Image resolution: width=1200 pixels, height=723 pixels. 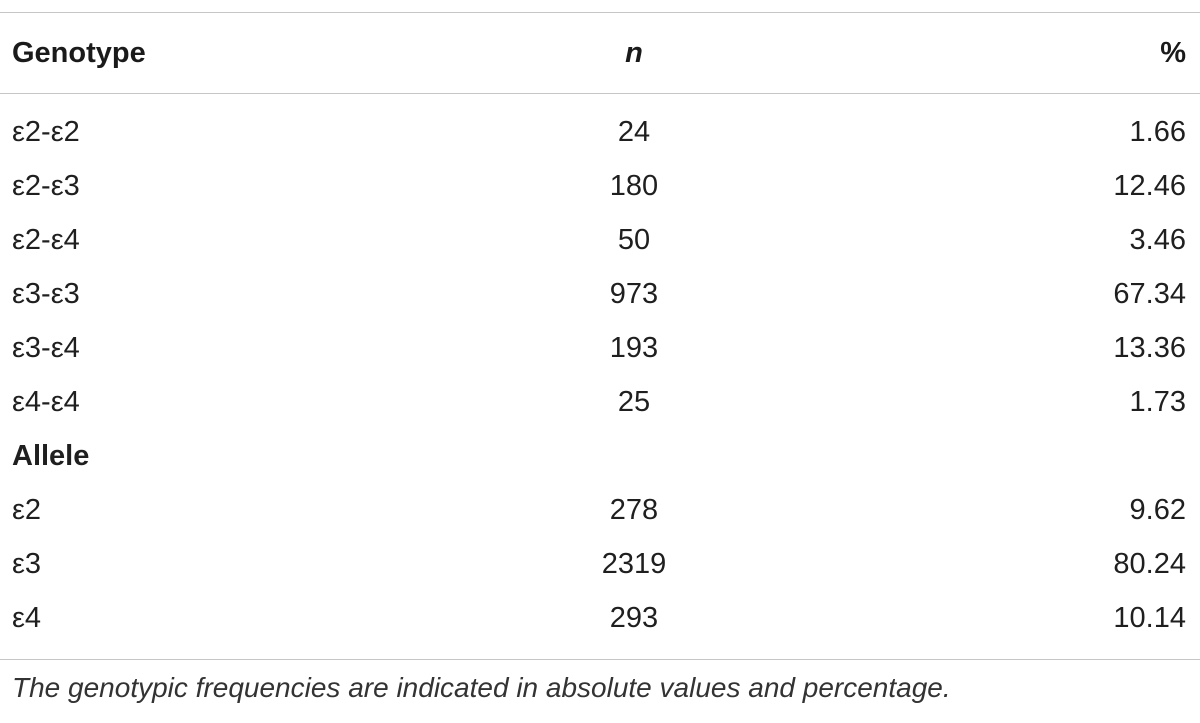 I want to click on row-n: 50, so click(x=634, y=240).